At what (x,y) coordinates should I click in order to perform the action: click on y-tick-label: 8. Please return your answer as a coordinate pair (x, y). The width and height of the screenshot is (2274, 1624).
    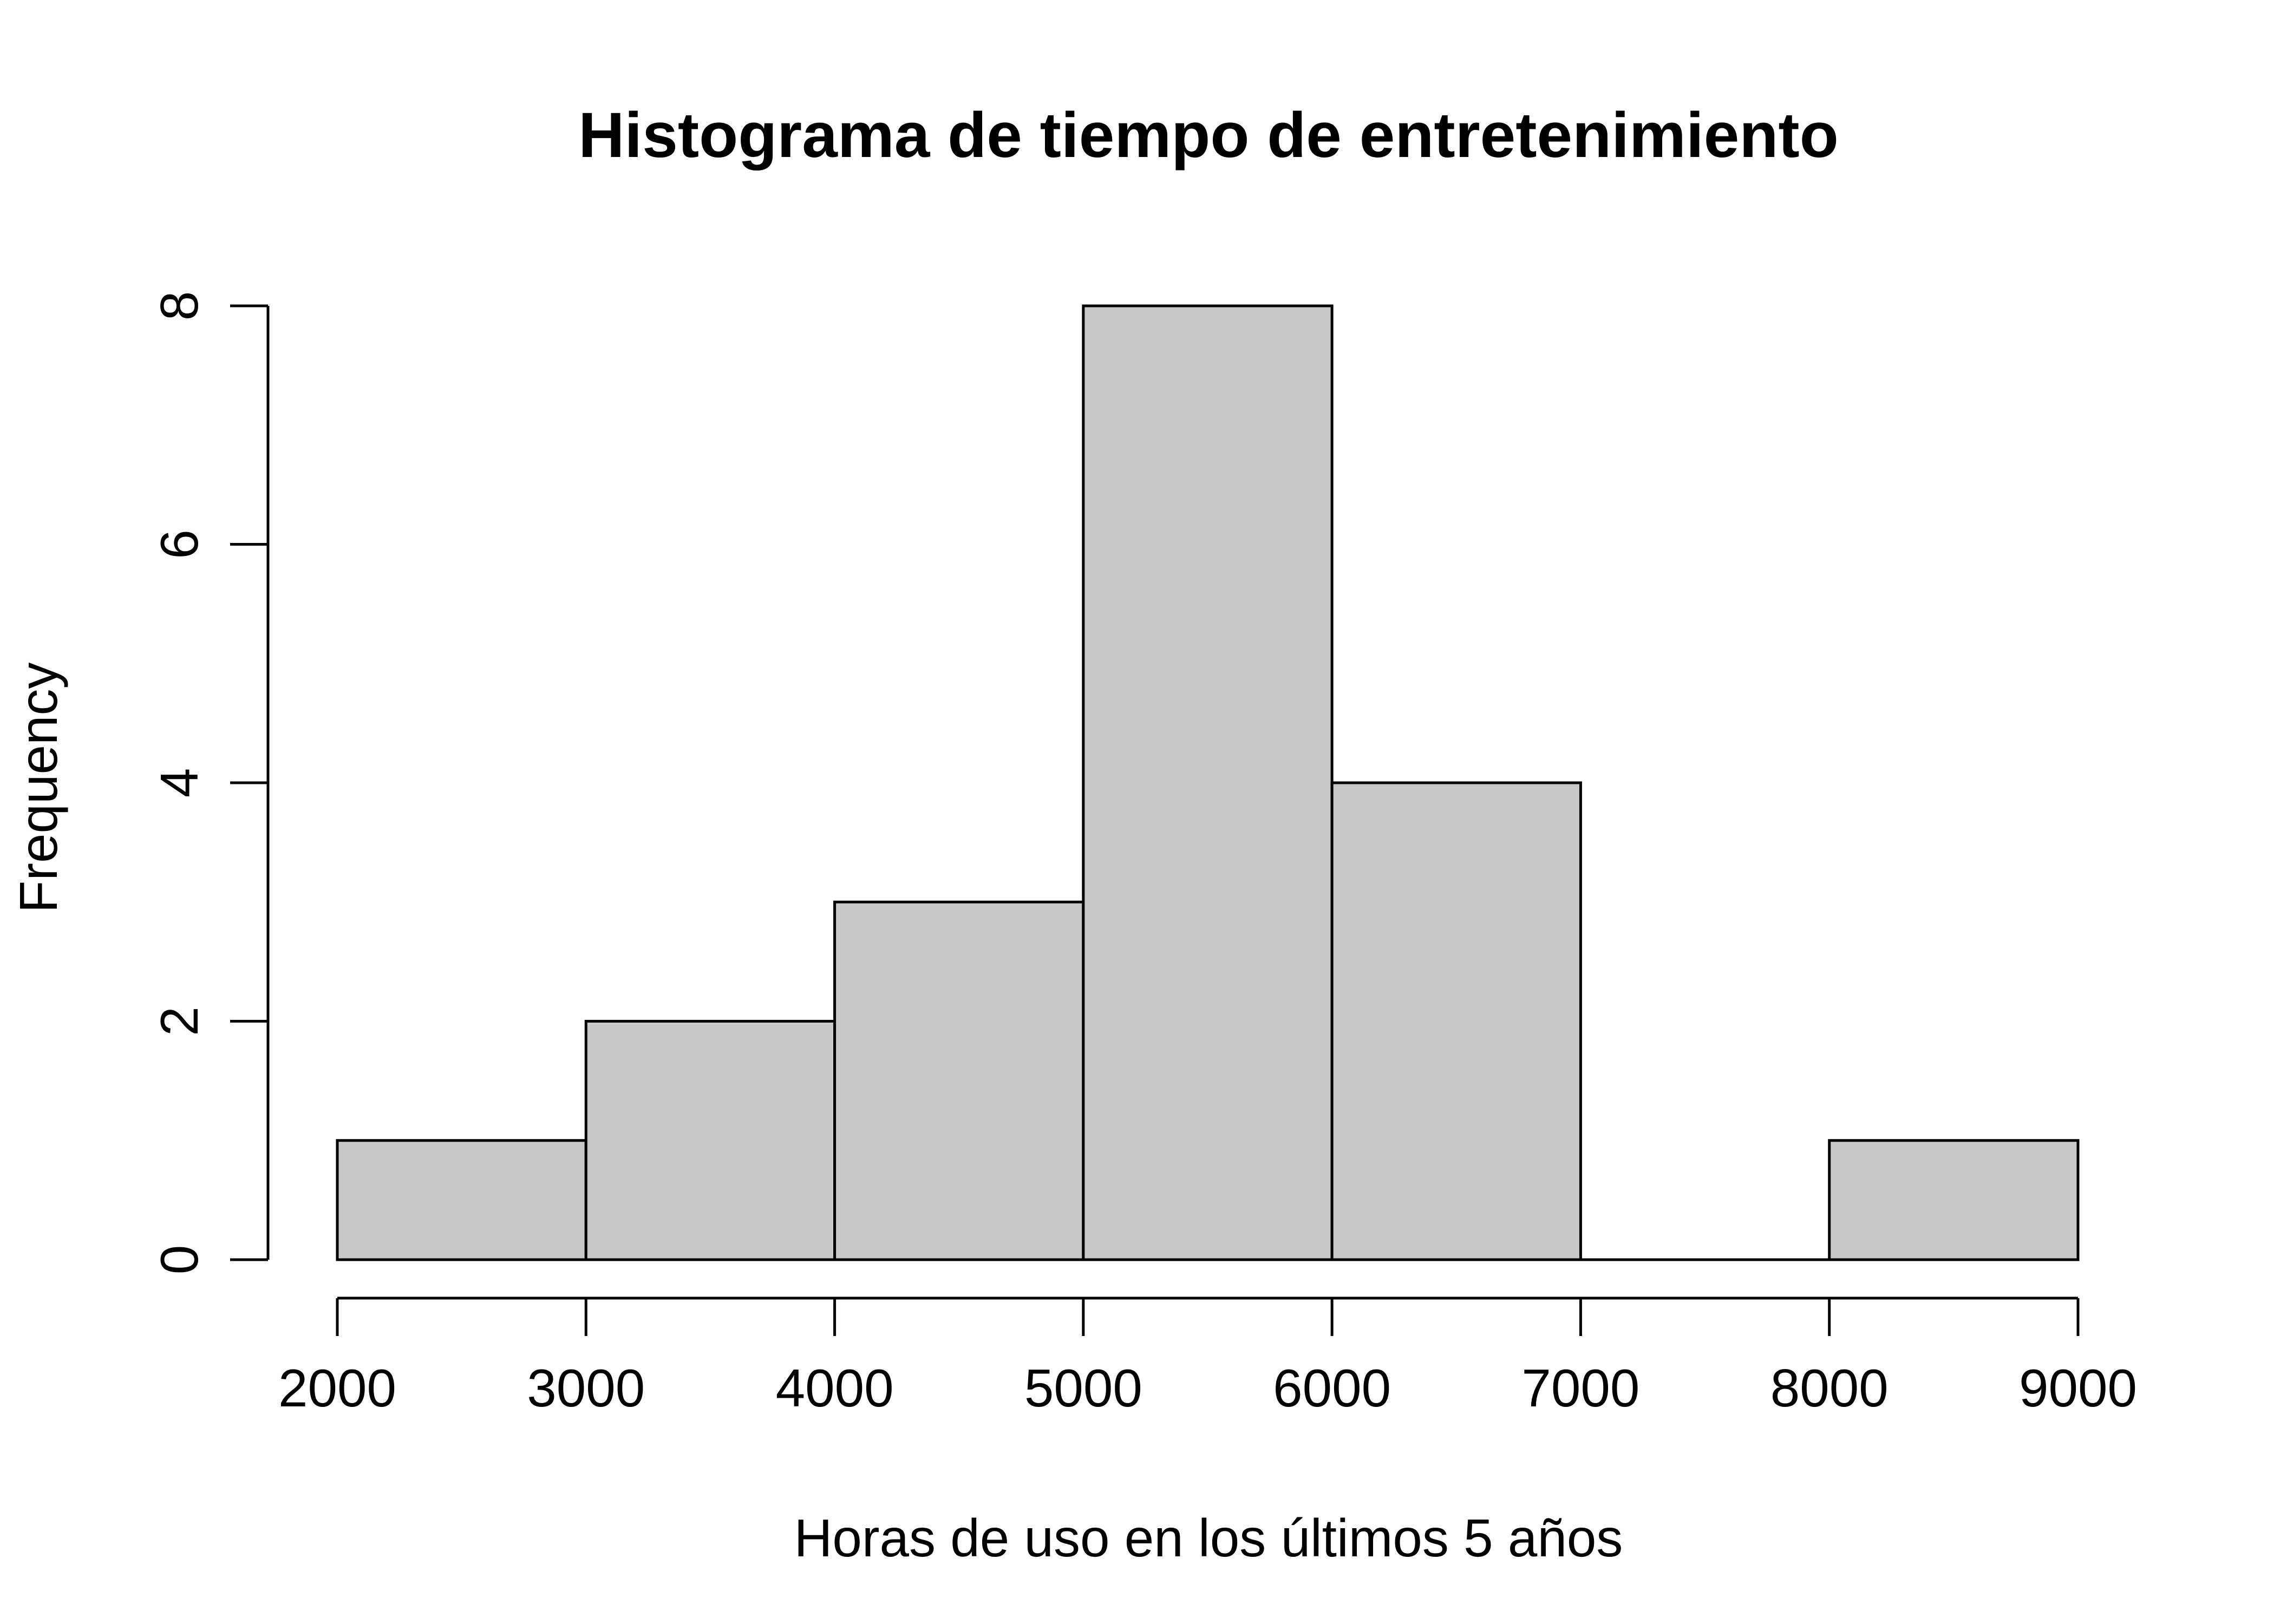
    Looking at the image, I should click on (179, 306).